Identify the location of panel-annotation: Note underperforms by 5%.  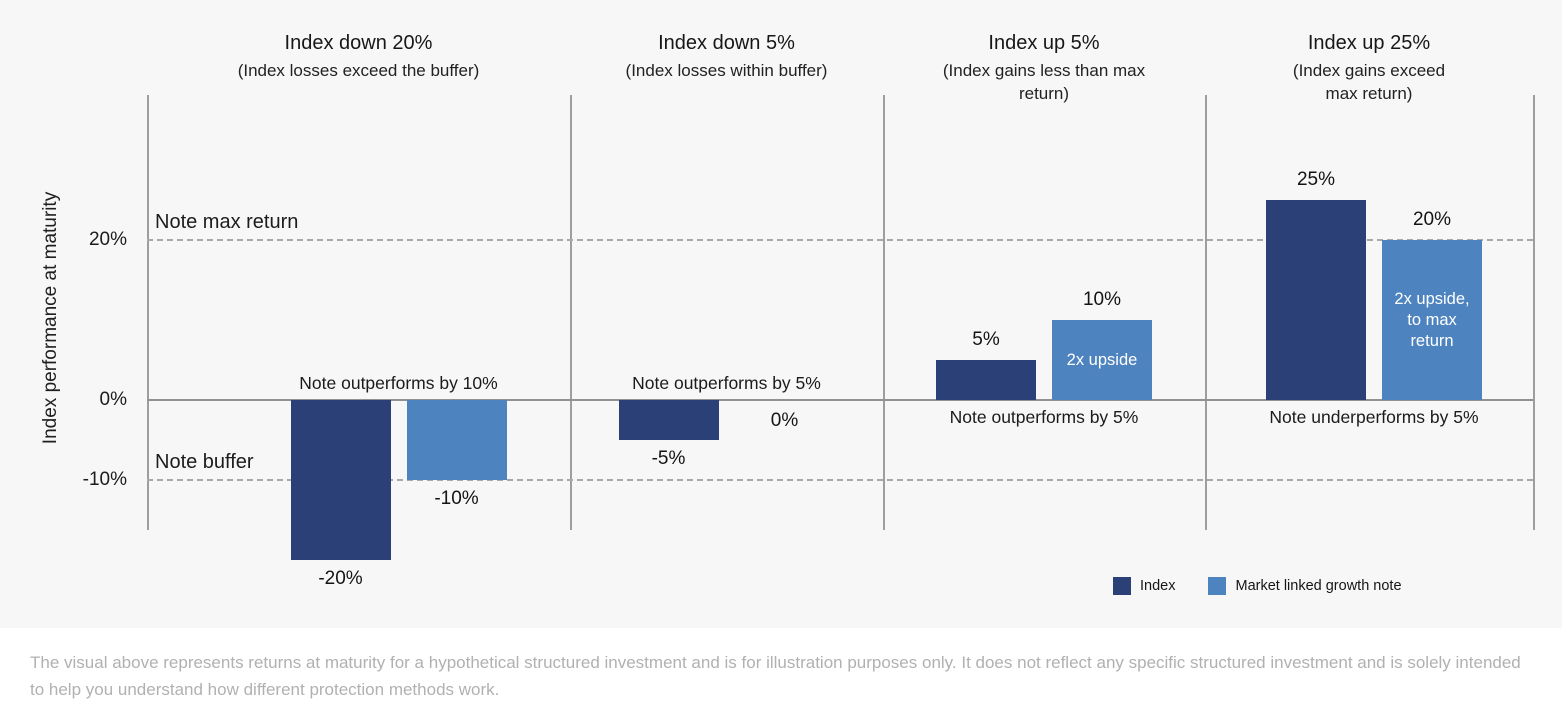
(1374, 417).